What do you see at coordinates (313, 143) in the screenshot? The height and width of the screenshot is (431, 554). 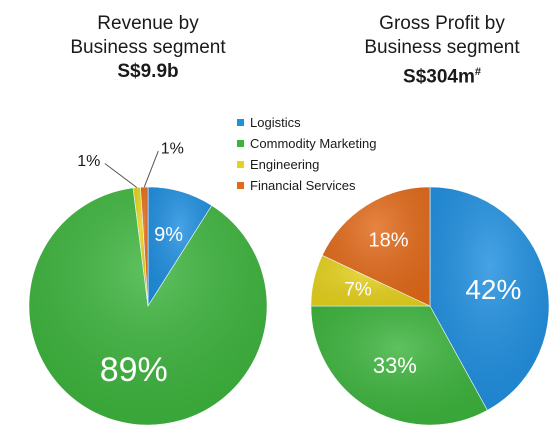 I see `legend-label-commodity-marketing: Commodity Marketing` at bounding box center [313, 143].